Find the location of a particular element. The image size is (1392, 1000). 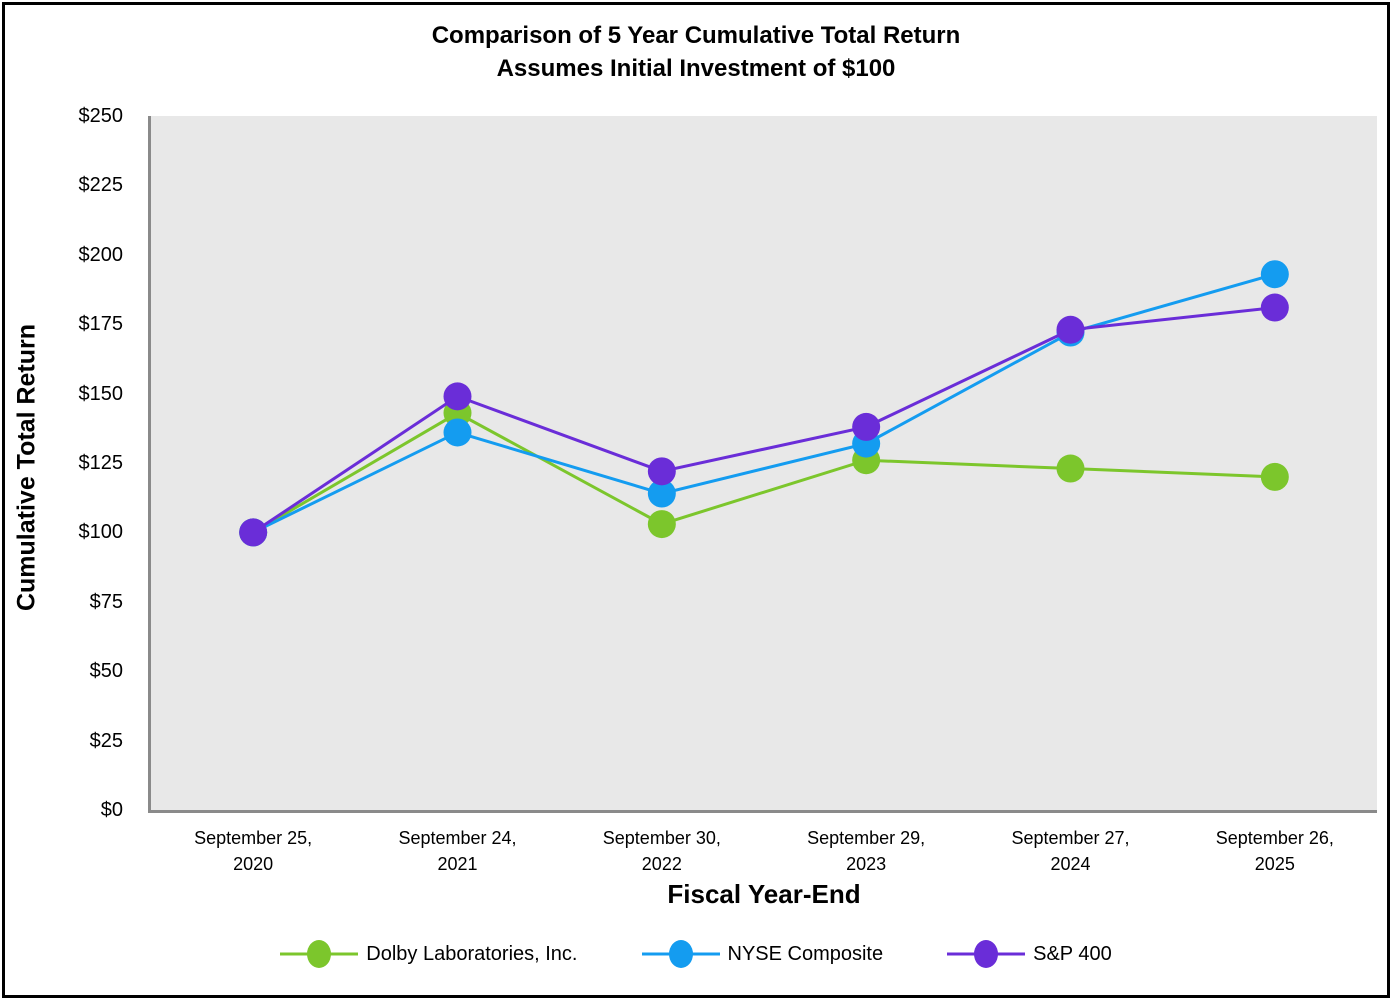

legend-item: NYSE Composite is located at coordinates (762, 954).